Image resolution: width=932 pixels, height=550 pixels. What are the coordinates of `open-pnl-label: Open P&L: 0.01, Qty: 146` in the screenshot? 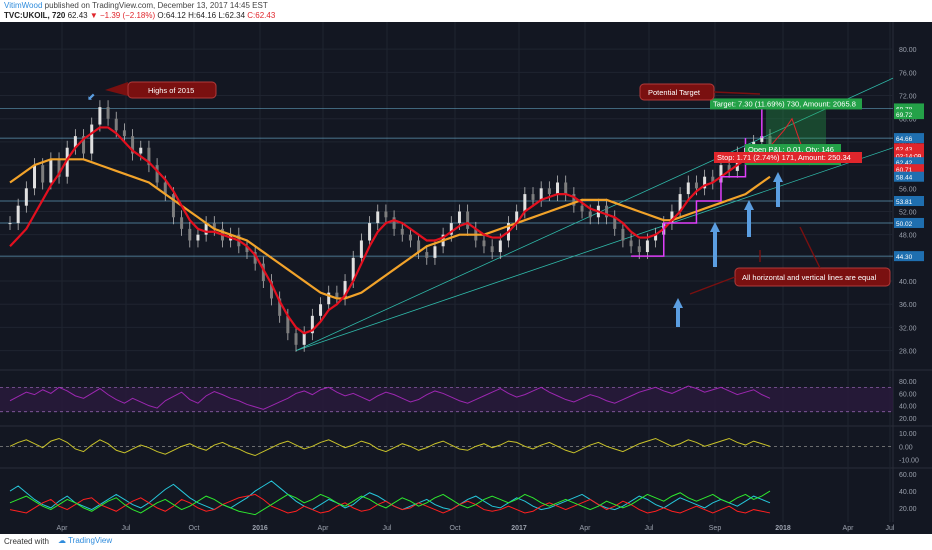 It's located at (791, 149).